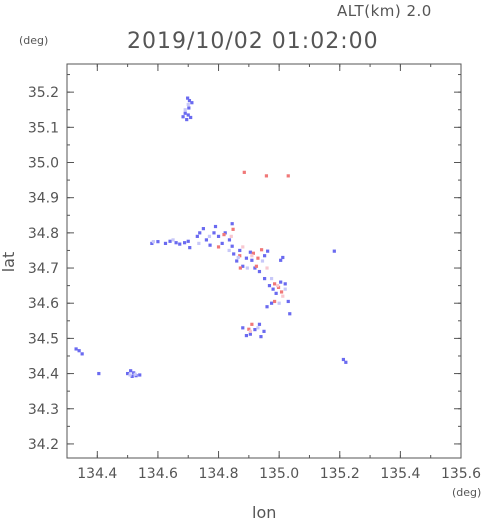 Image resolution: width=491 pixels, height=521 pixels. I want to click on x-unit-label: (deg), so click(466, 492).